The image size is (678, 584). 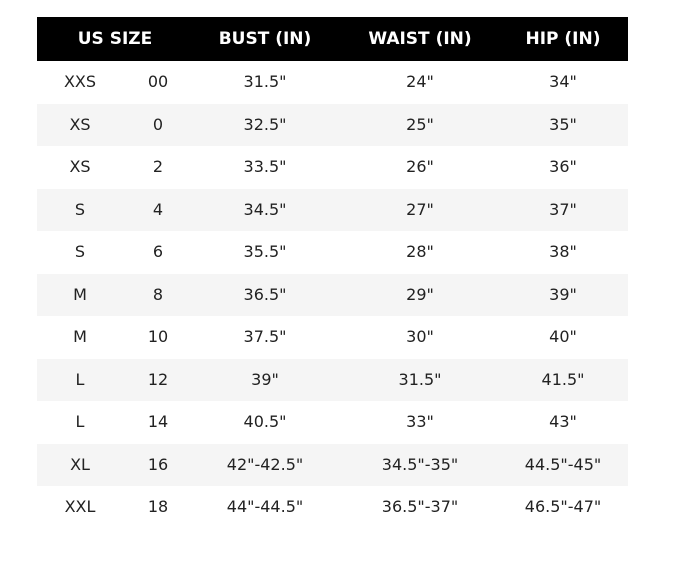 I want to click on hip-value: 46.5"-47", so click(x=563, y=506).